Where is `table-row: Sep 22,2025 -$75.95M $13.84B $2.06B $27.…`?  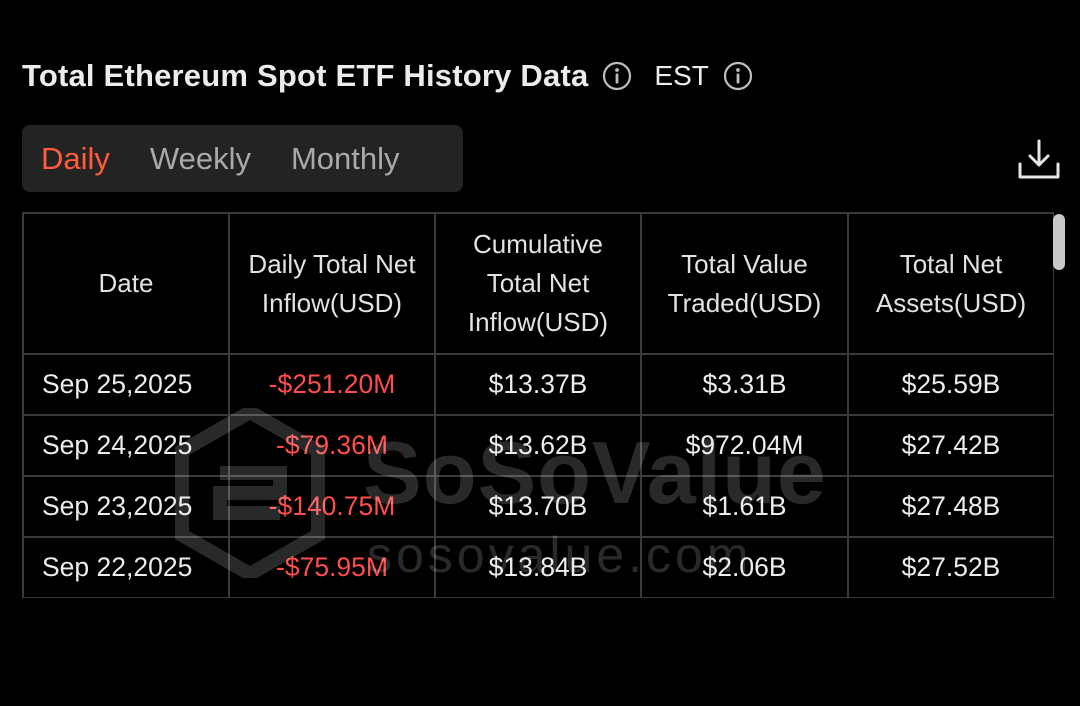 table-row: Sep 22,2025 -$75.95M $13.84B $2.06B $27.… is located at coordinates (539, 567).